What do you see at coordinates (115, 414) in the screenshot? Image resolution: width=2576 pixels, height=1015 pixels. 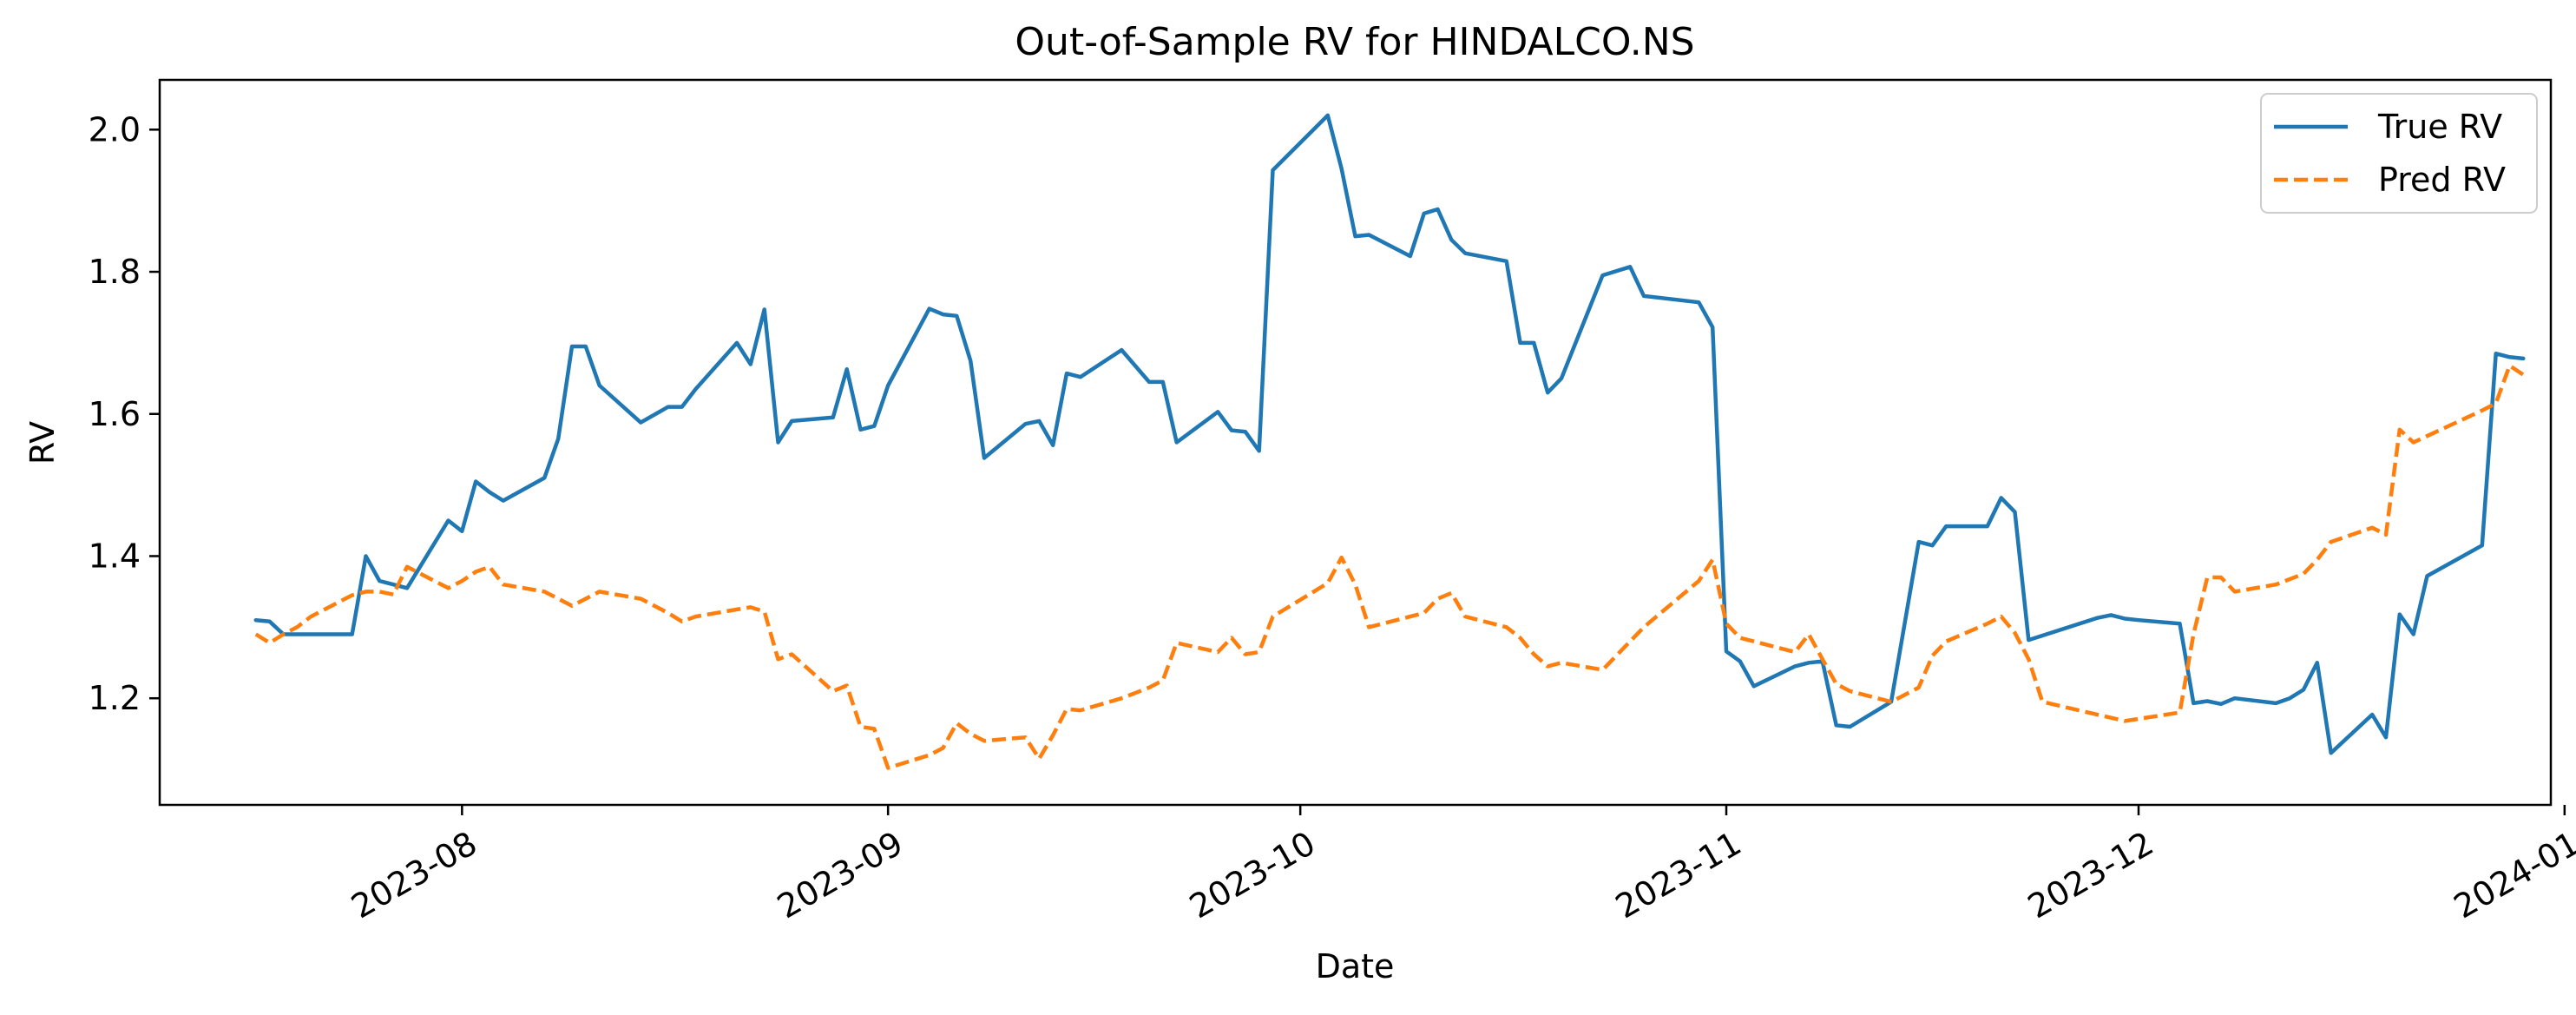 I see `y-tick-label: 1.6` at bounding box center [115, 414].